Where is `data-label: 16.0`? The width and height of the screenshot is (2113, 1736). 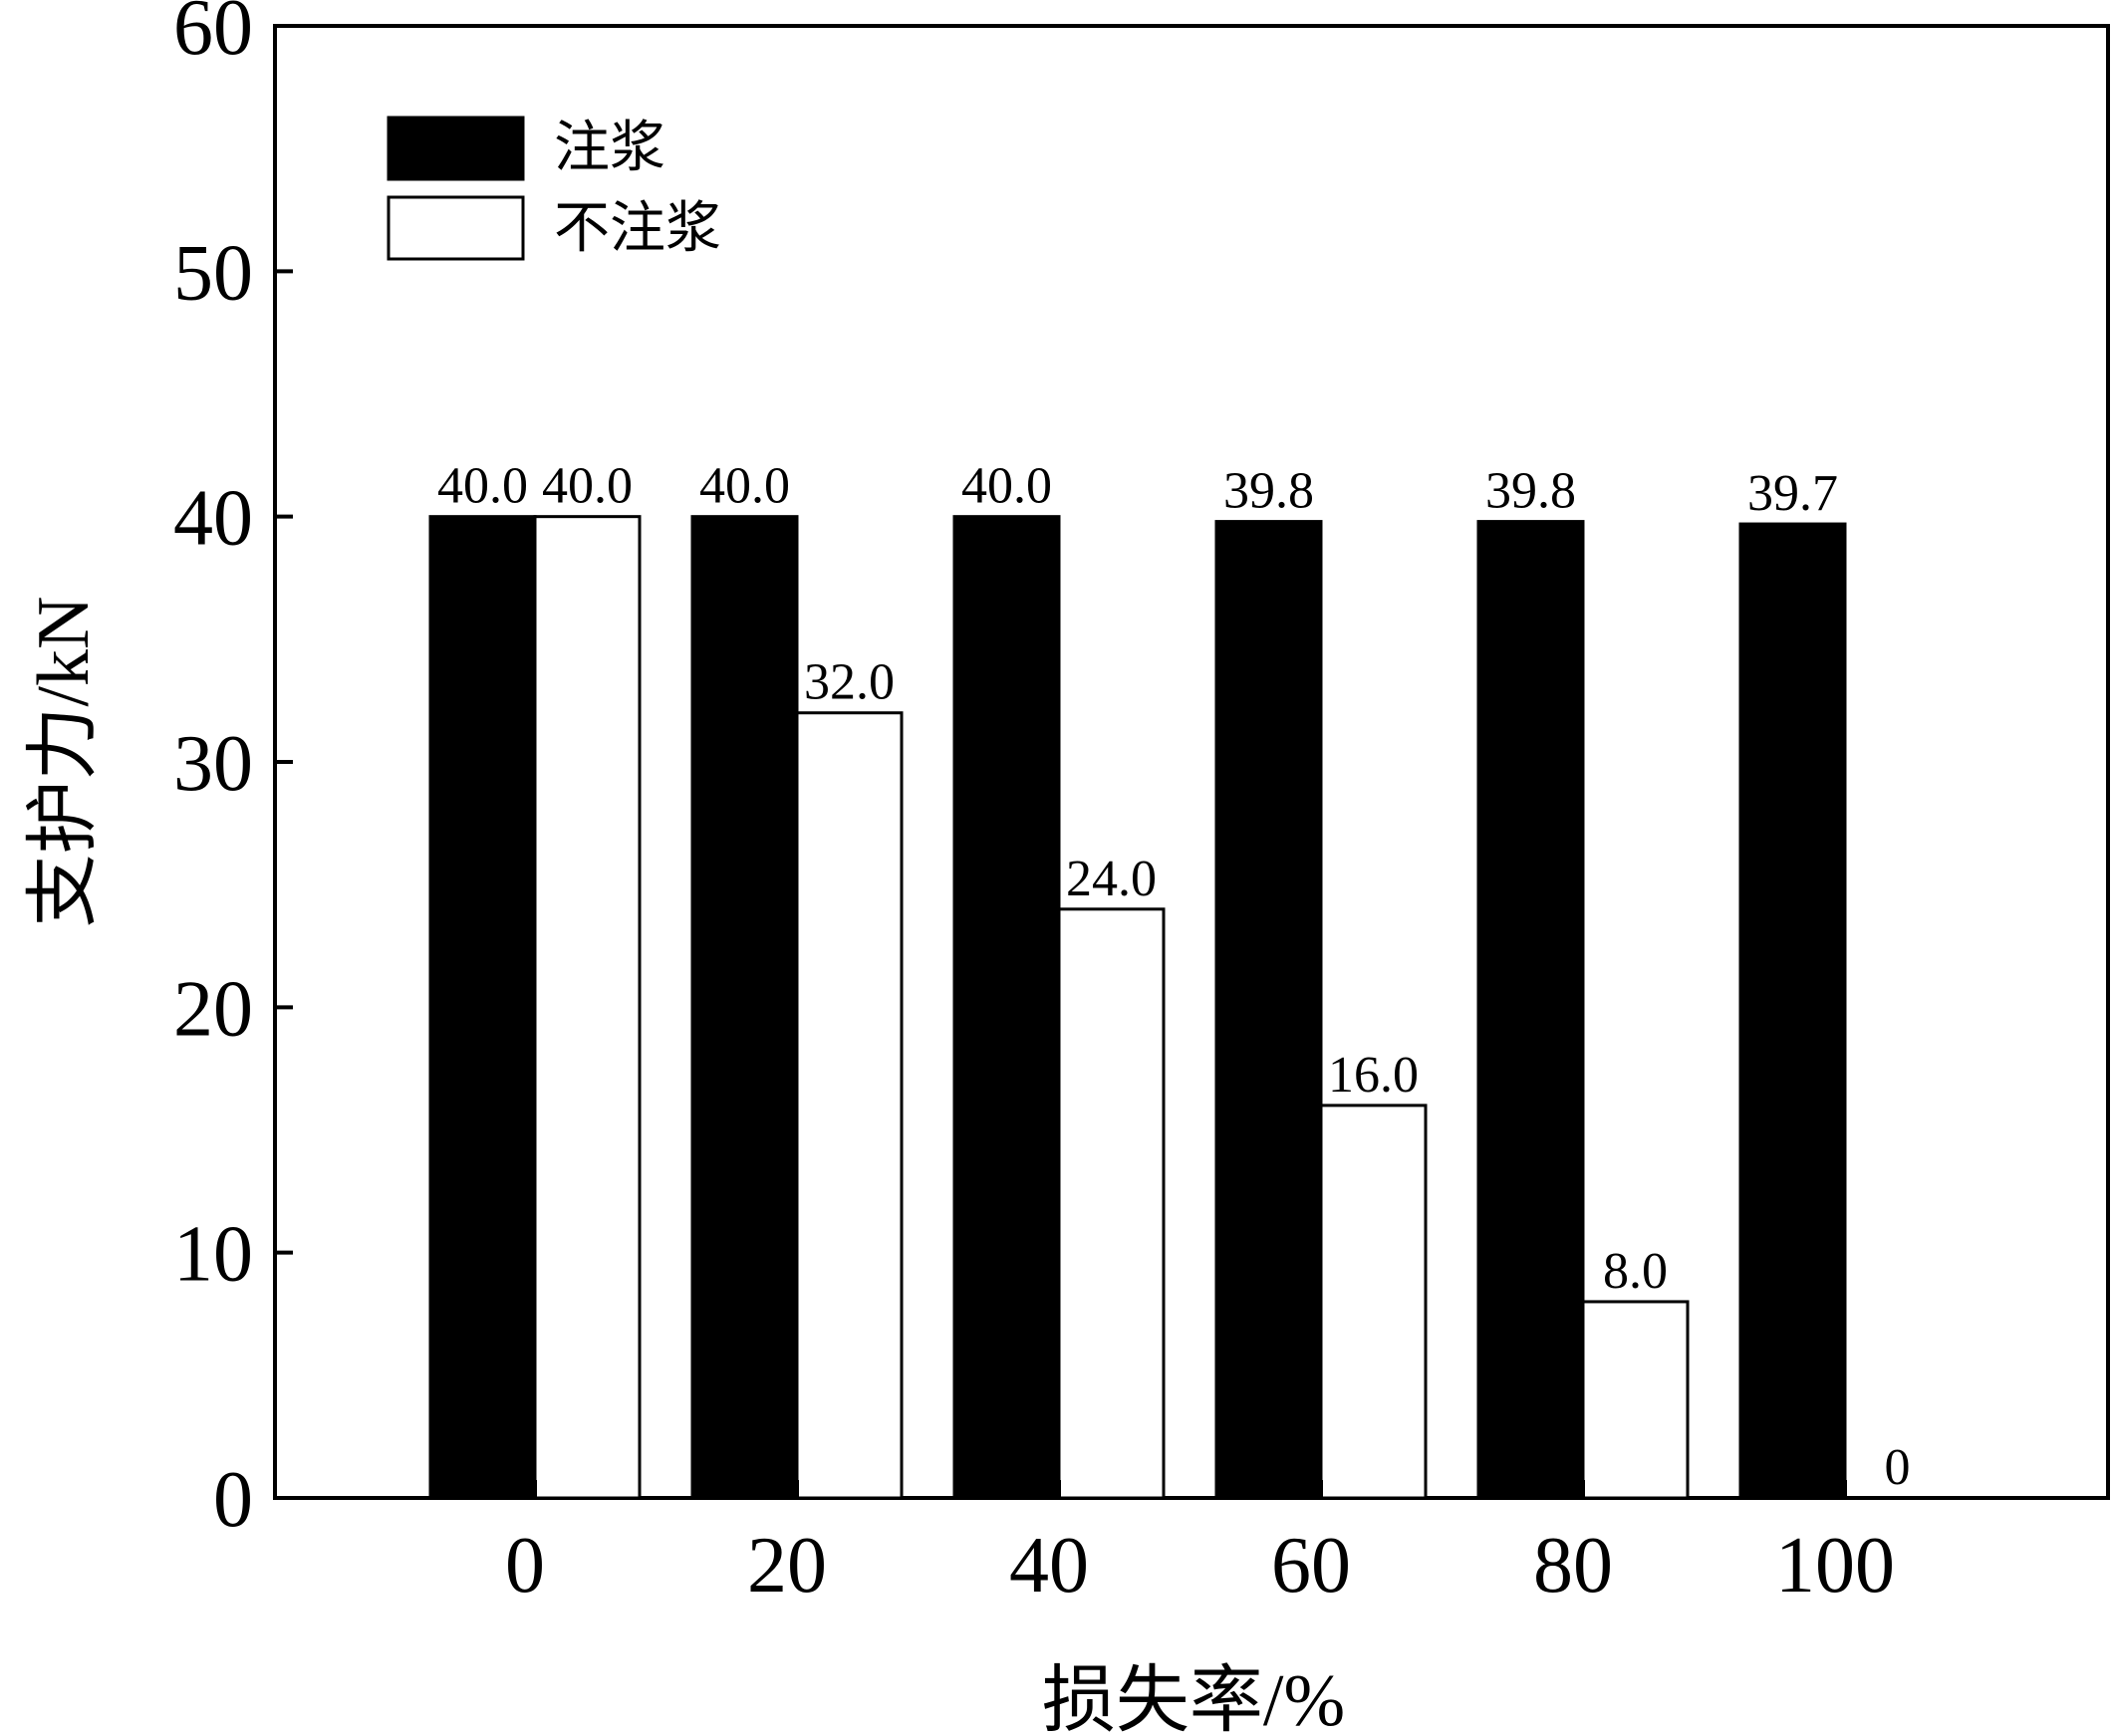 data-label: 16.0 is located at coordinates (1373, 1076).